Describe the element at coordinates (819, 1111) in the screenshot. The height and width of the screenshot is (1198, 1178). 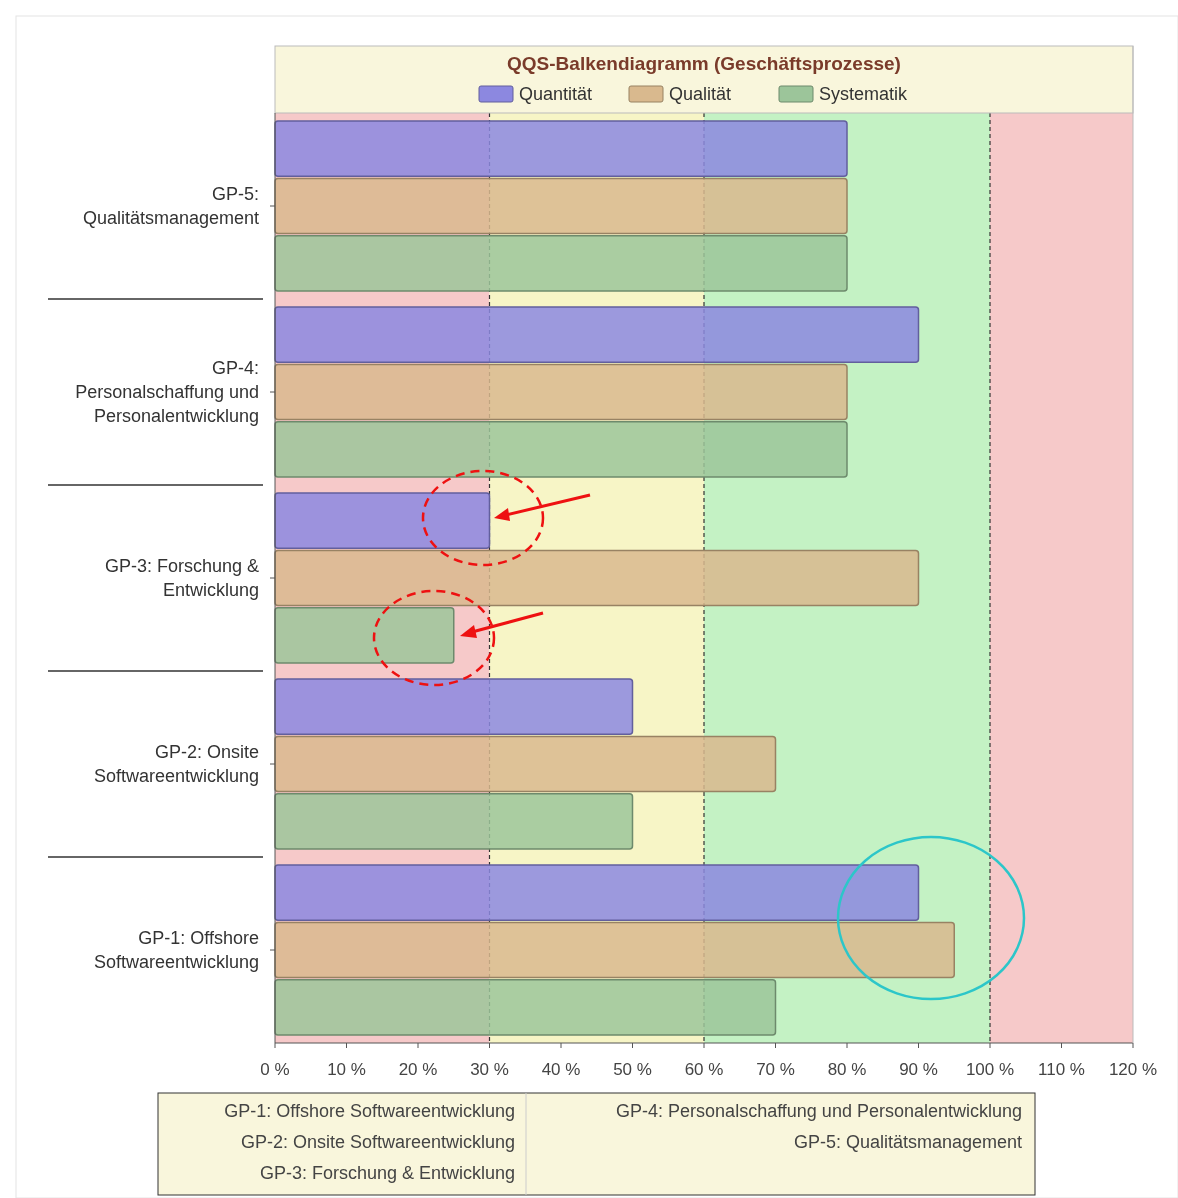
I see `text: GP-4: Personalschaffung und Personalentwicklung` at that location.